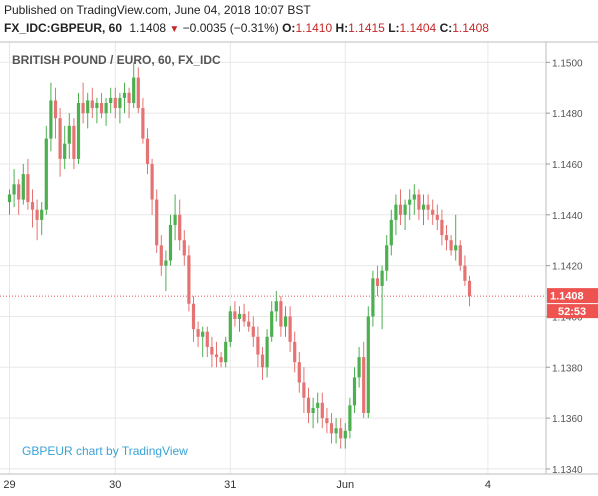  I want to click on time-tick-label: 4, so click(488, 485).